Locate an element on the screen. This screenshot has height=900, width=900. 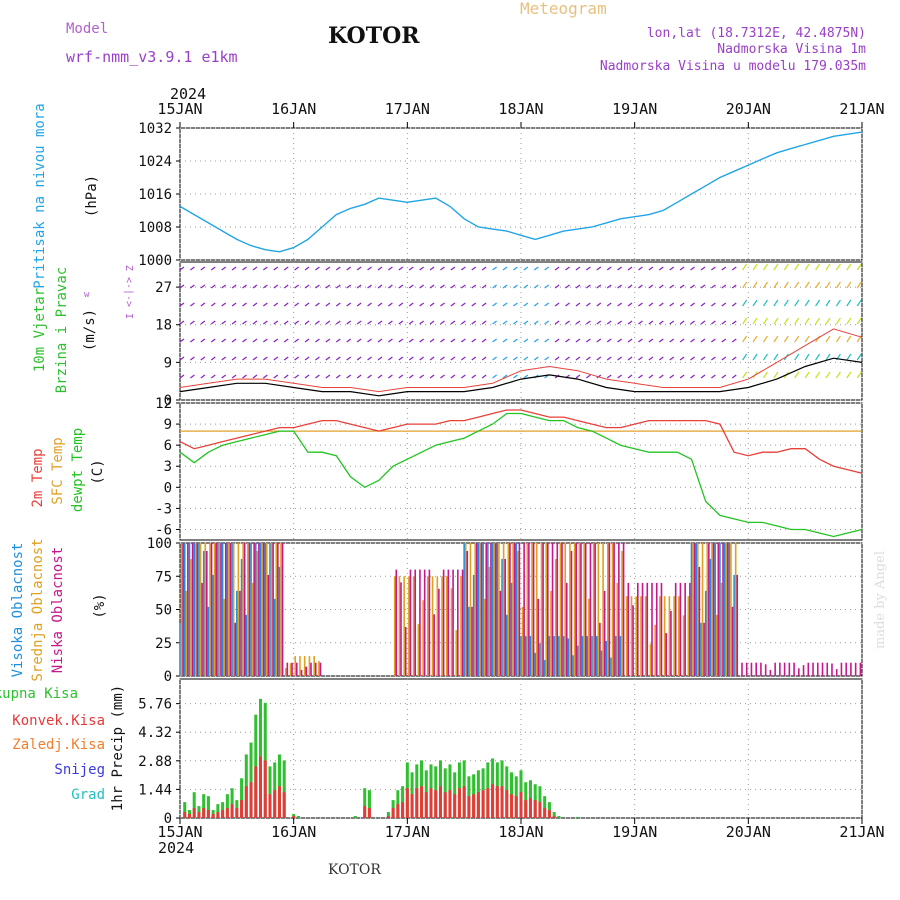
dewpt-label: dewpt Temp is located at coordinates (78, 470).